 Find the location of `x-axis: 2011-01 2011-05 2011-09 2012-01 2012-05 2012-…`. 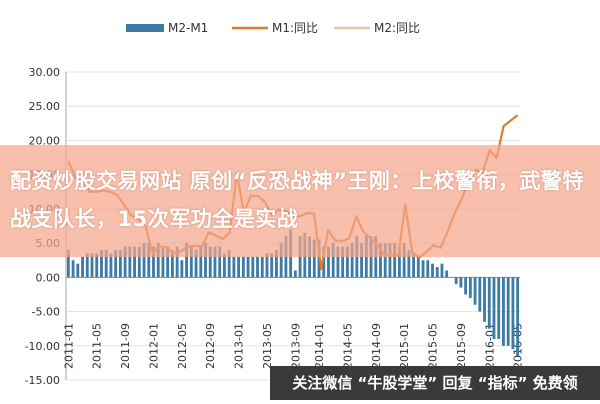

x-axis: 2011-01 2011-05 2011-09 2012-01 2012-05 2012-… is located at coordinates (293, 346).